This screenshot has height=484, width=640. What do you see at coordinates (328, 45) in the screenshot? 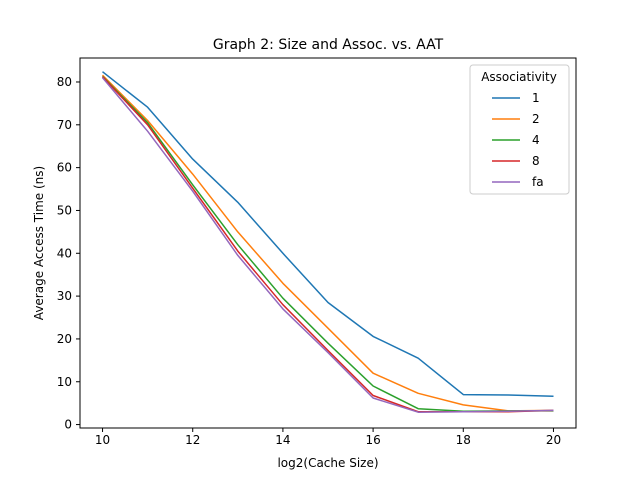
I see `chart-title: Graph 2: Size and Assoc. vs. AAT` at bounding box center [328, 45].